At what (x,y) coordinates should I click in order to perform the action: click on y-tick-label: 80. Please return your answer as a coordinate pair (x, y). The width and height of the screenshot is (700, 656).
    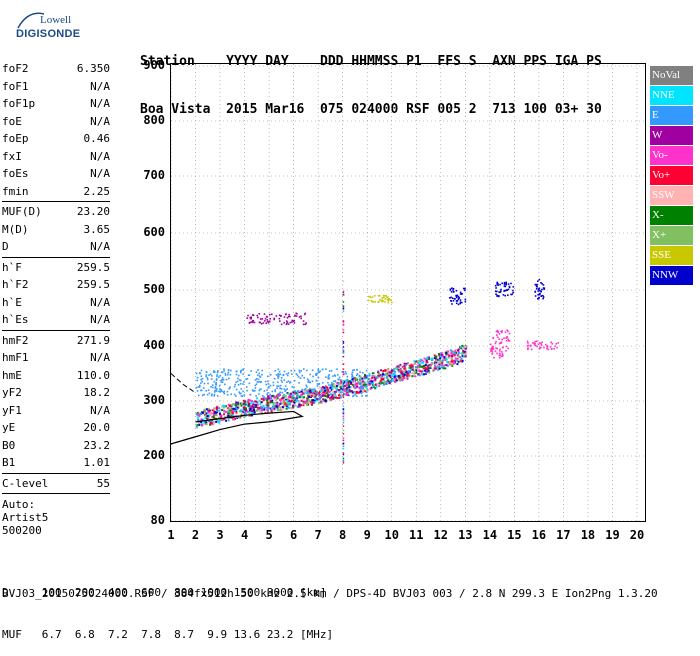
    Looking at the image, I should click on (157, 520).